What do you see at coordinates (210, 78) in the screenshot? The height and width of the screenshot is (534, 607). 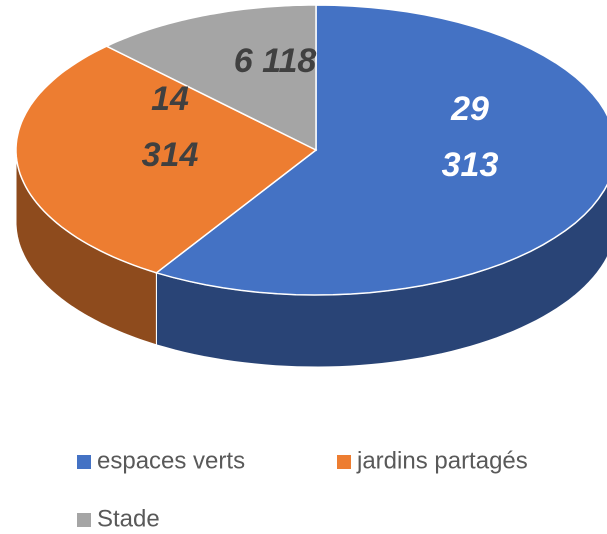 I see `pie-slice` at bounding box center [210, 78].